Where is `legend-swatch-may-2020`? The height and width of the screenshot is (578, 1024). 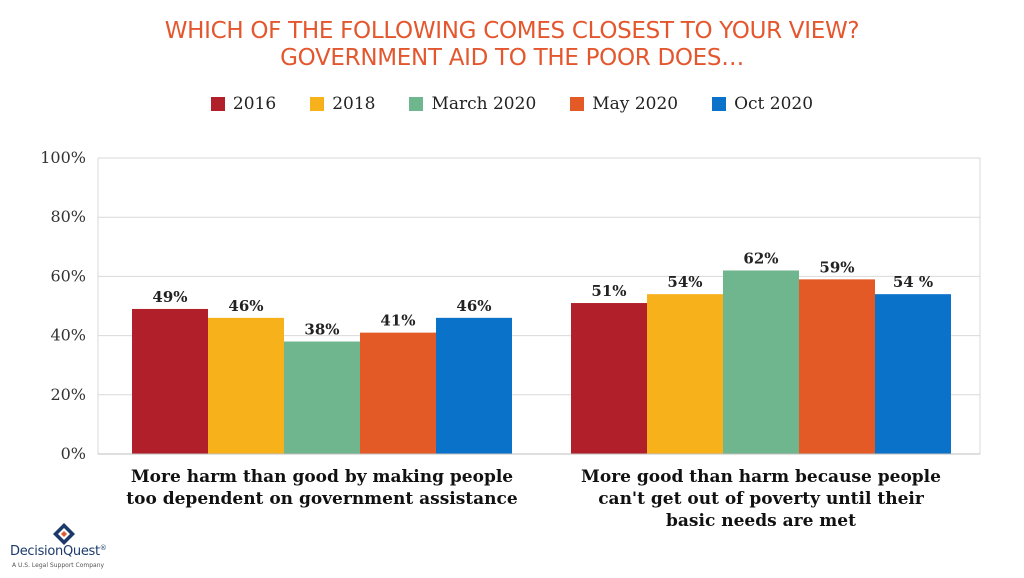
legend-swatch-may-2020 is located at coordinates (577, 104).